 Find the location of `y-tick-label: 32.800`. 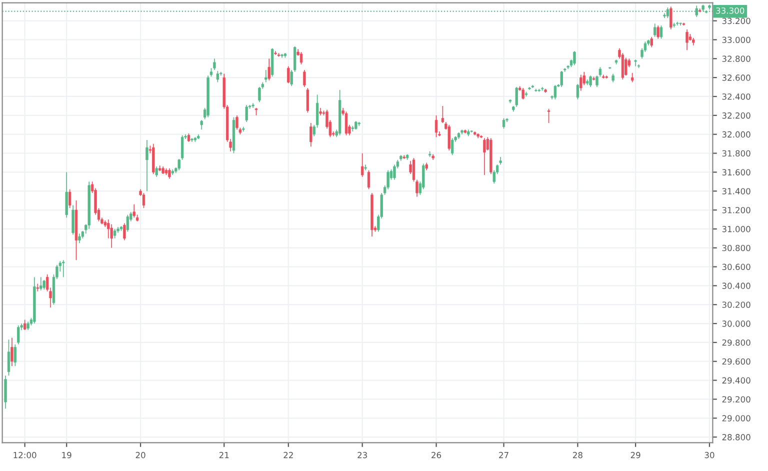

y-tick-label: 32.800 is located at coordinates (736, 59).